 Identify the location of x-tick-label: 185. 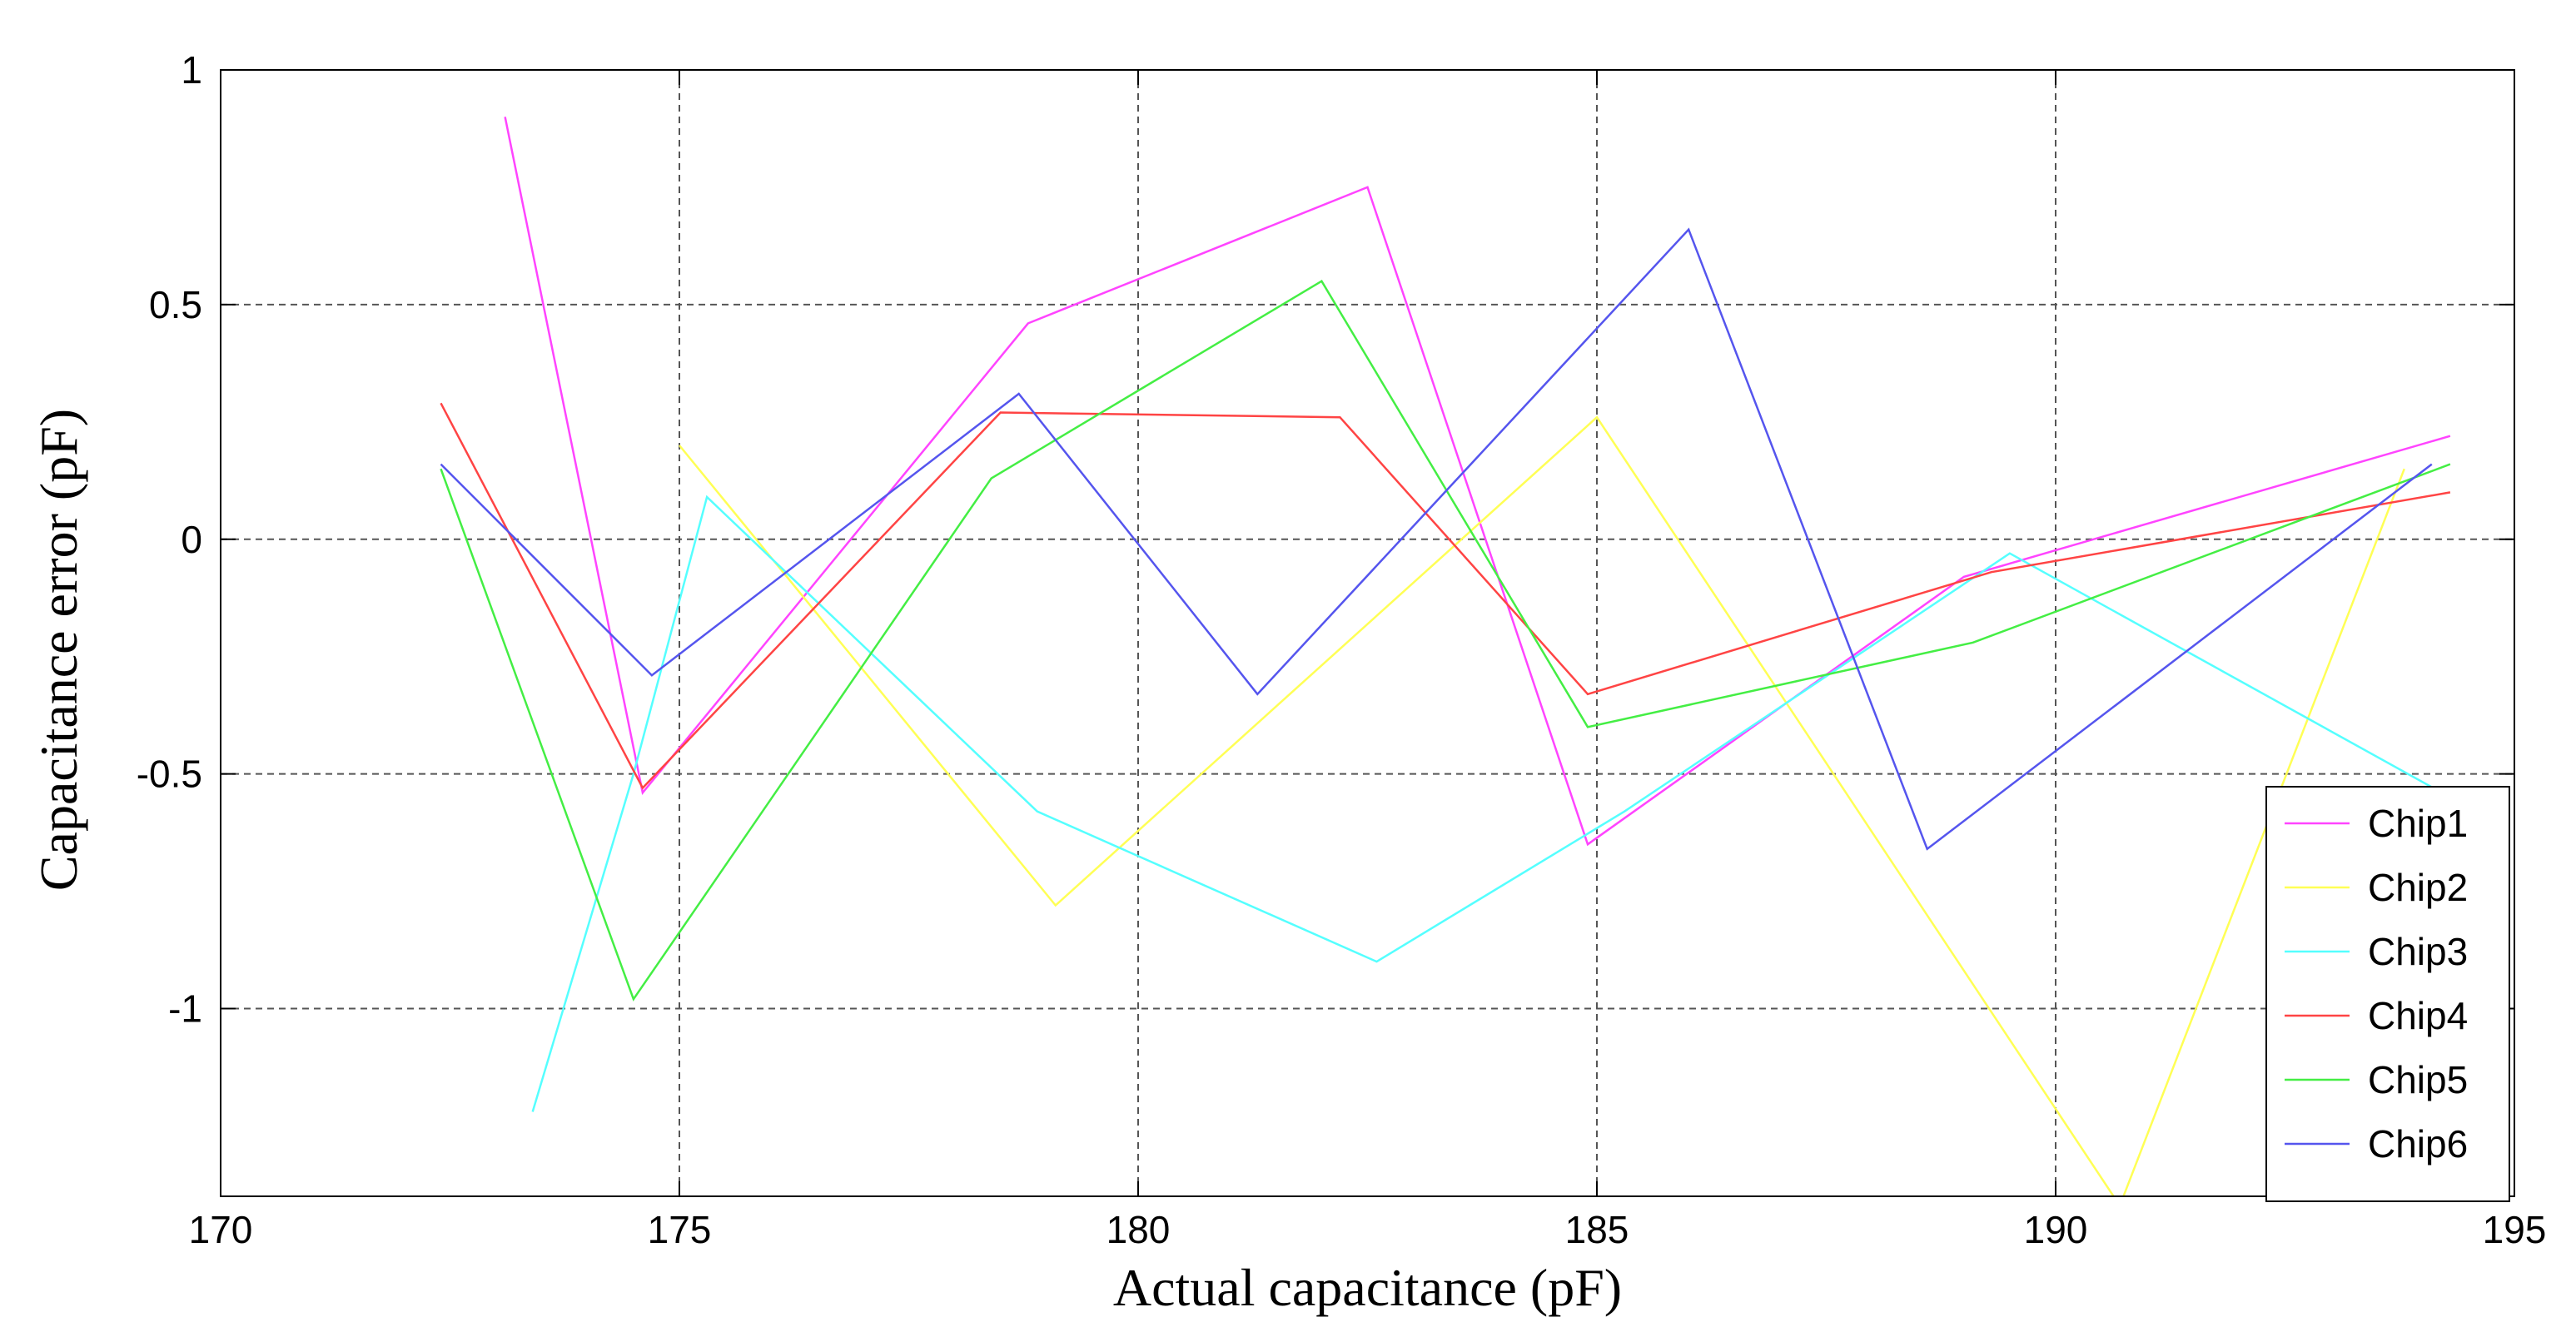
(1597, 1229).